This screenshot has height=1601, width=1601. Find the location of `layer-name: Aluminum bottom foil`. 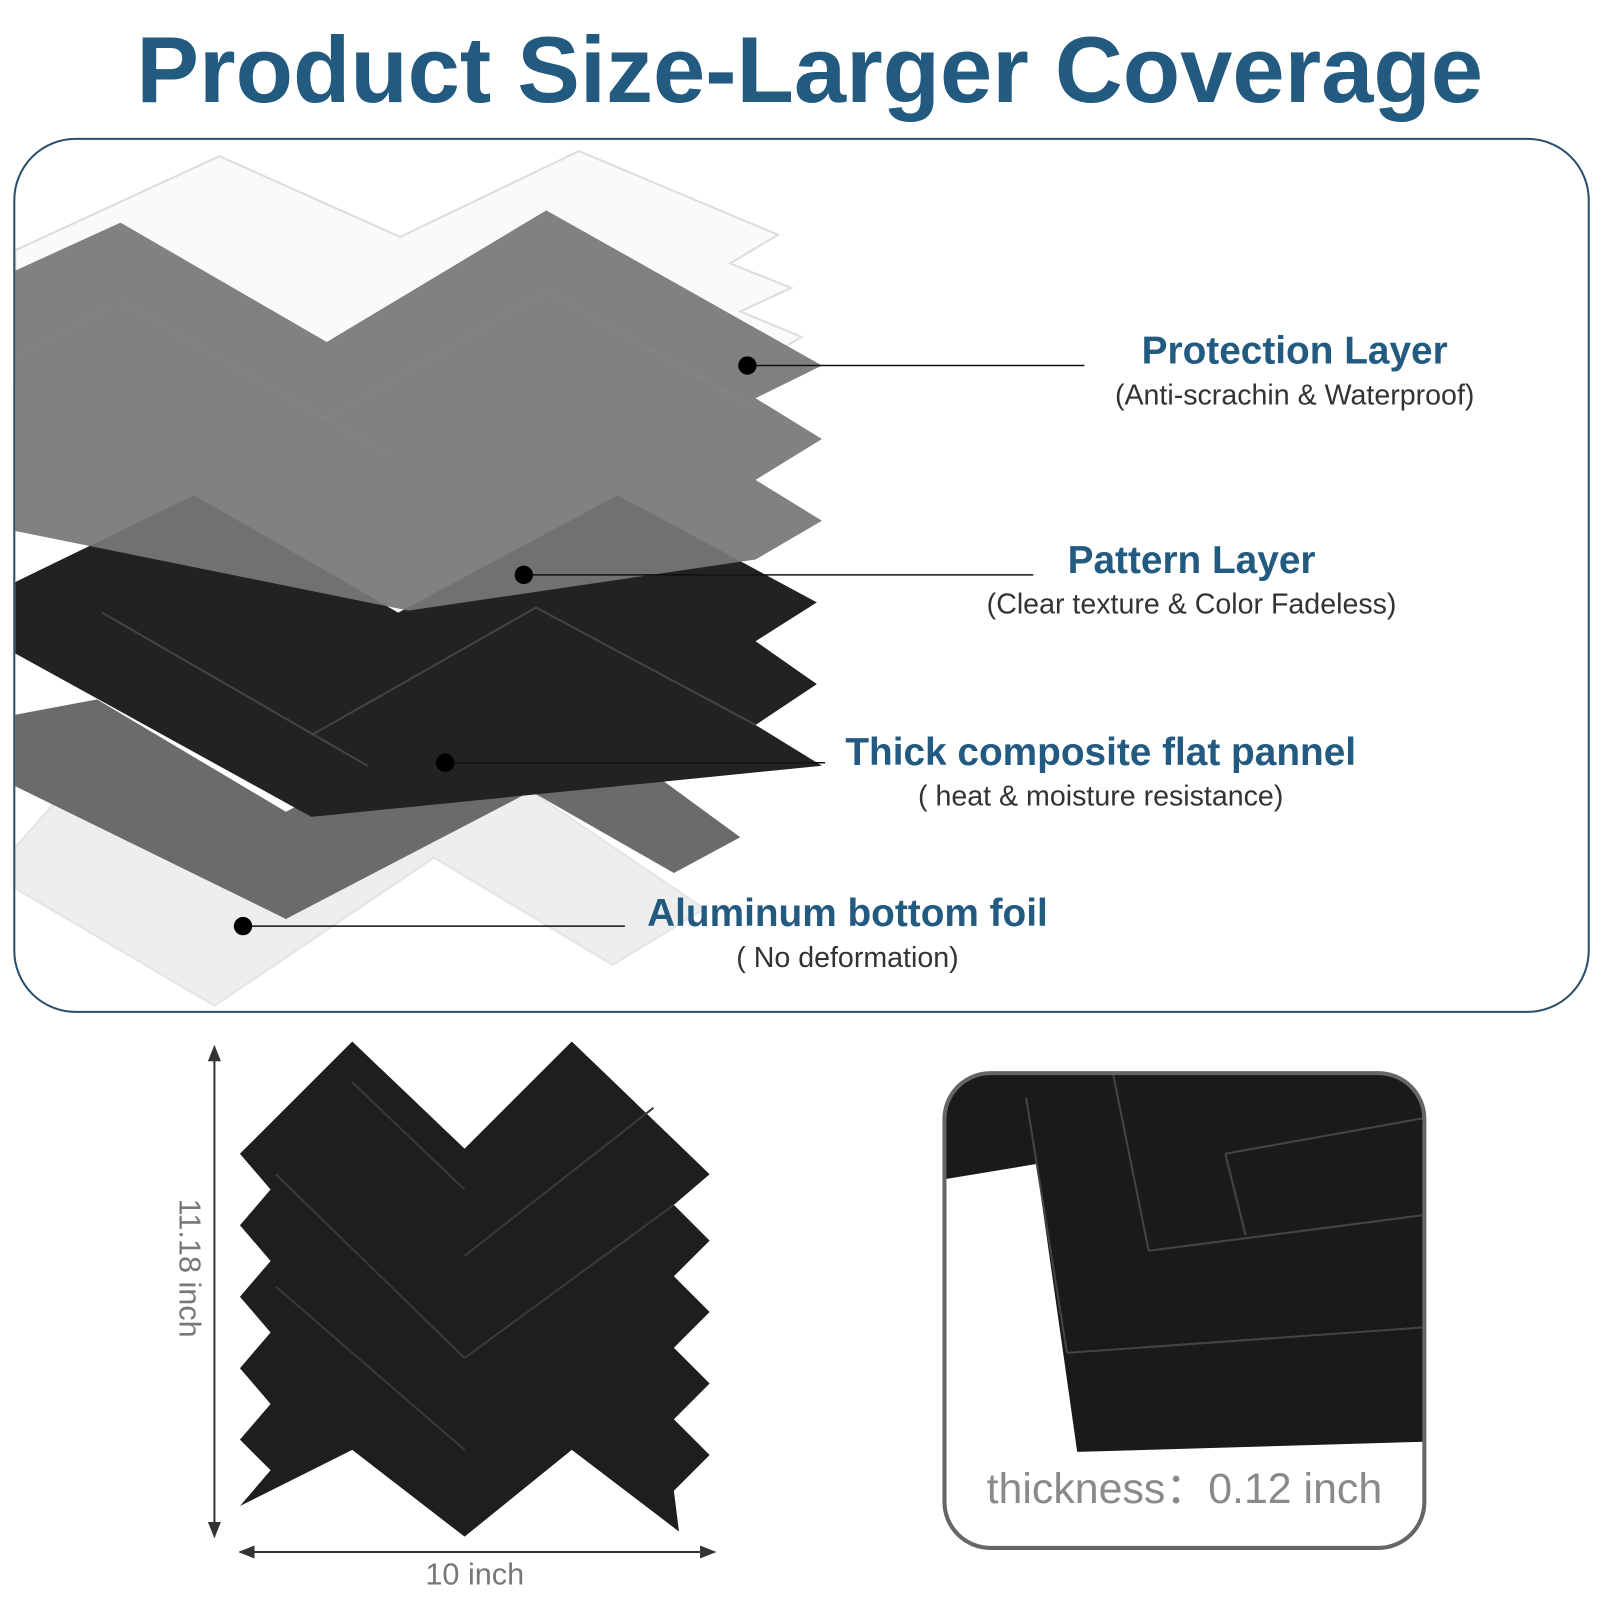

layer-name: Aluminum bottom foil is located at coordinates (847, 913).